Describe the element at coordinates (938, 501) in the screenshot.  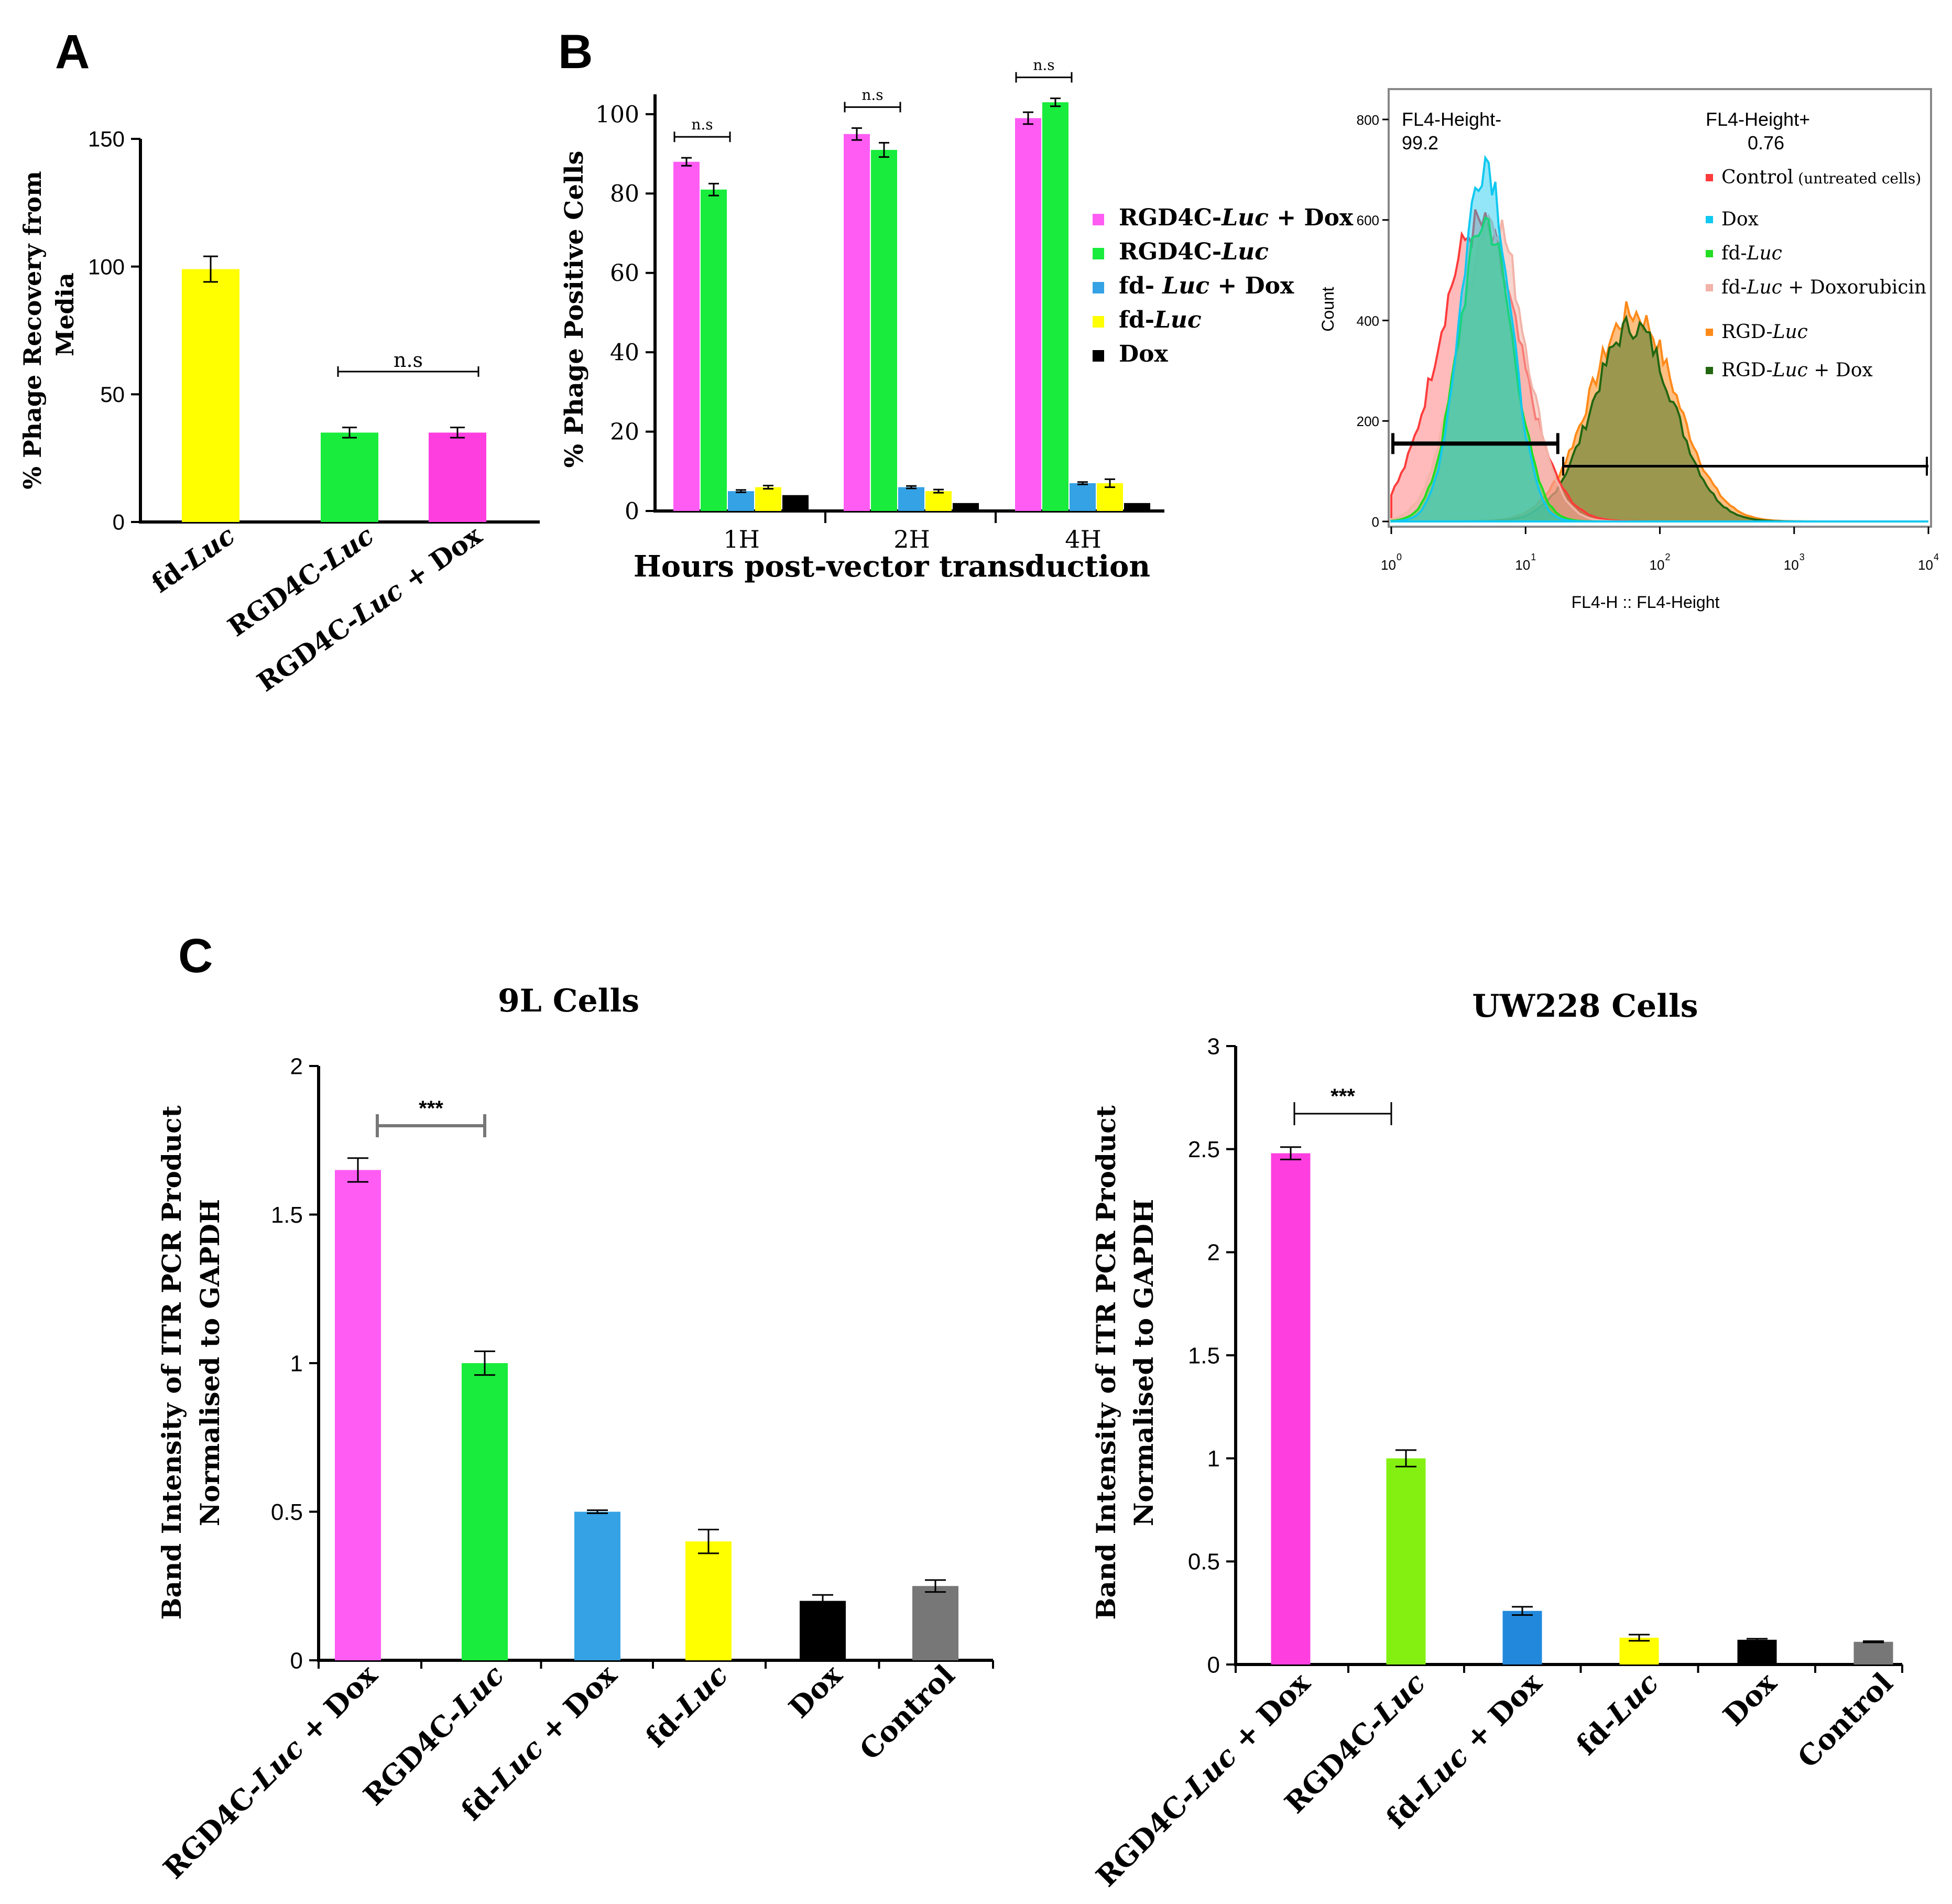
I see `panel-b-bar-fd-luc-2h` at that location.